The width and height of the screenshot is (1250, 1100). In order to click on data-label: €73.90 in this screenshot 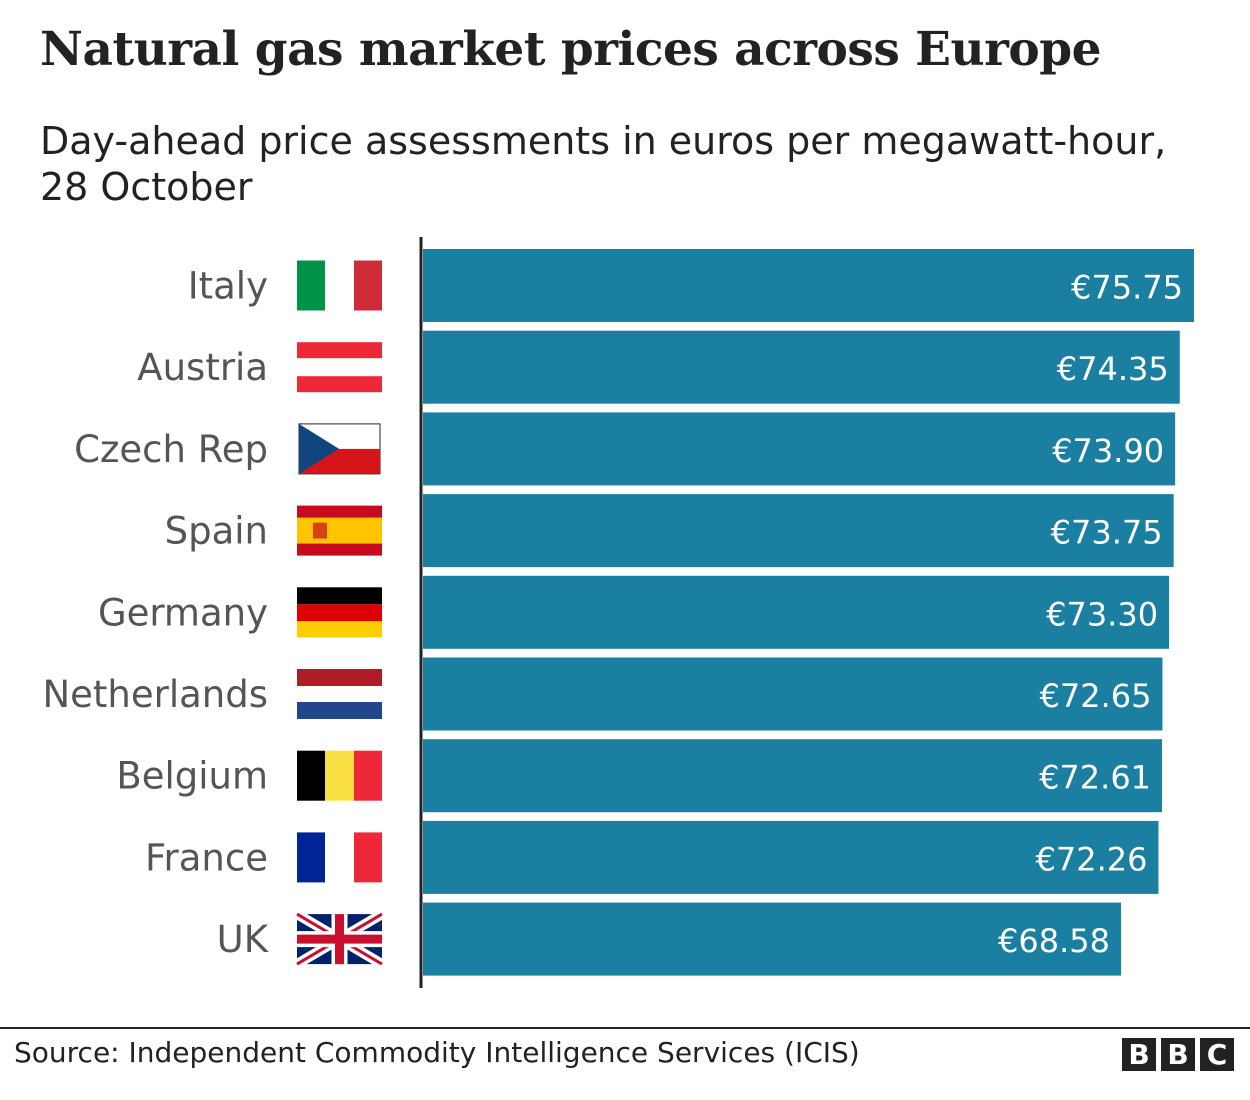, I will do `click(1108, 451)`.